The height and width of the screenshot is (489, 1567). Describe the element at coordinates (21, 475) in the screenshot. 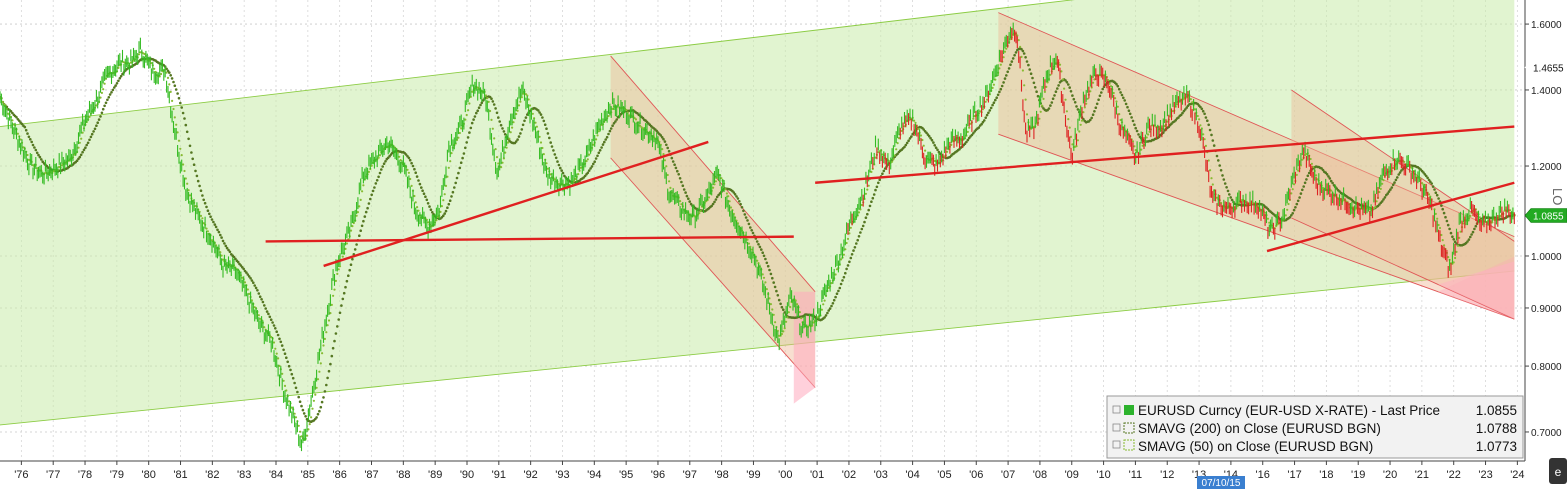

I see `x-tick-label-0: '76` at that location.